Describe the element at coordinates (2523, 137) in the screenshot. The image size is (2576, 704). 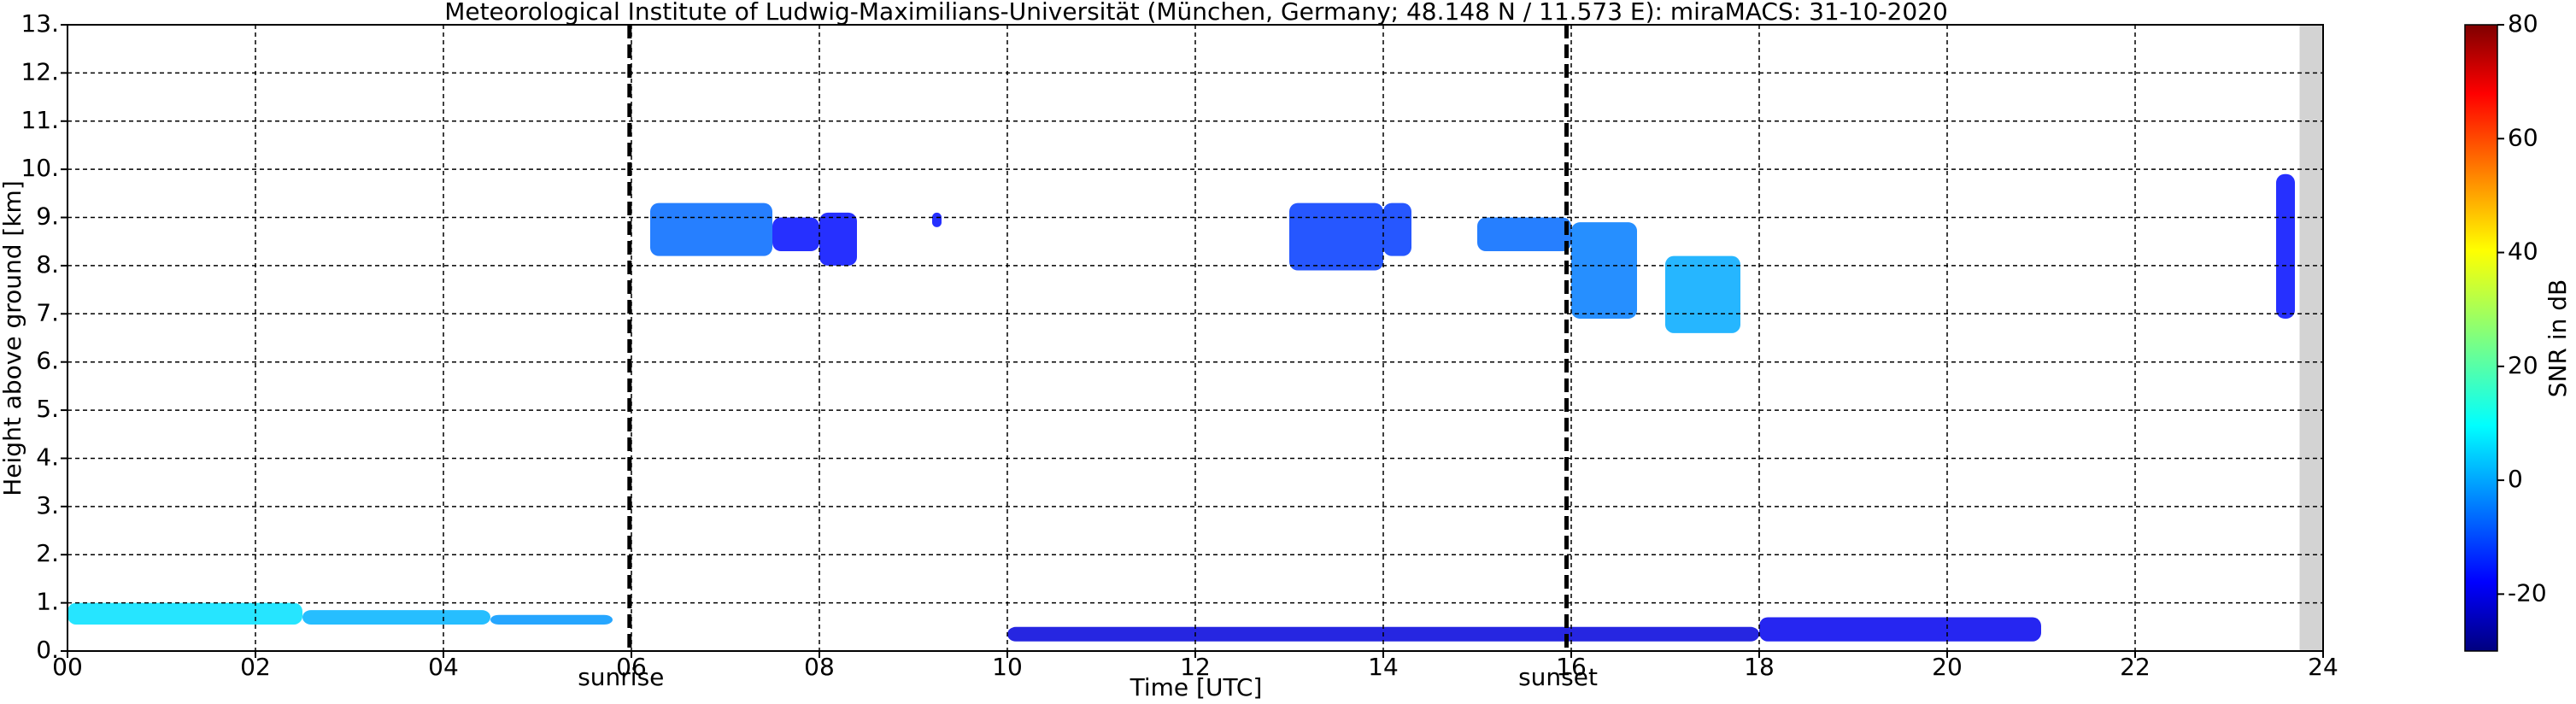
I see `colorbar-tick-label: 60` at that location.